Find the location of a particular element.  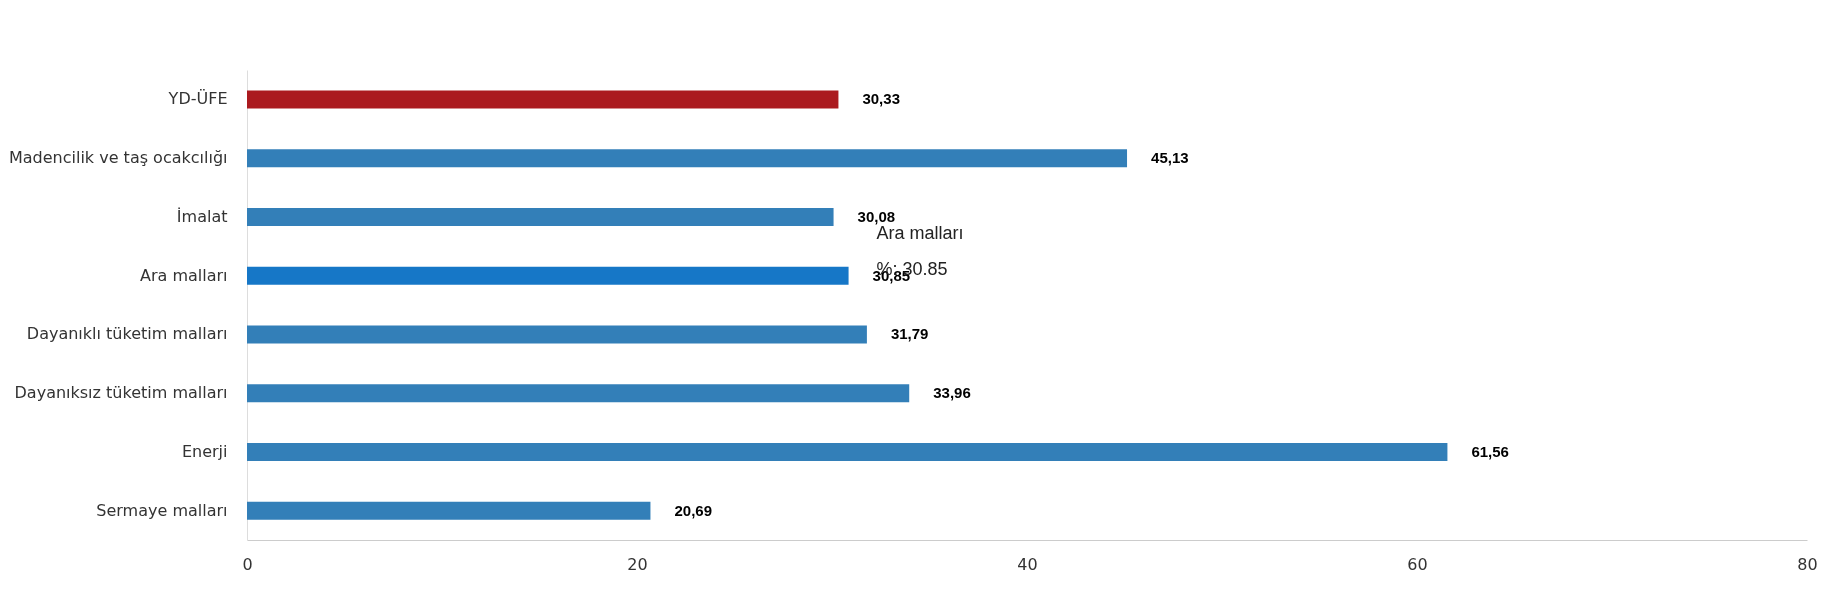

y-tick-label: Ara malları is located at coordinates (183, 275).